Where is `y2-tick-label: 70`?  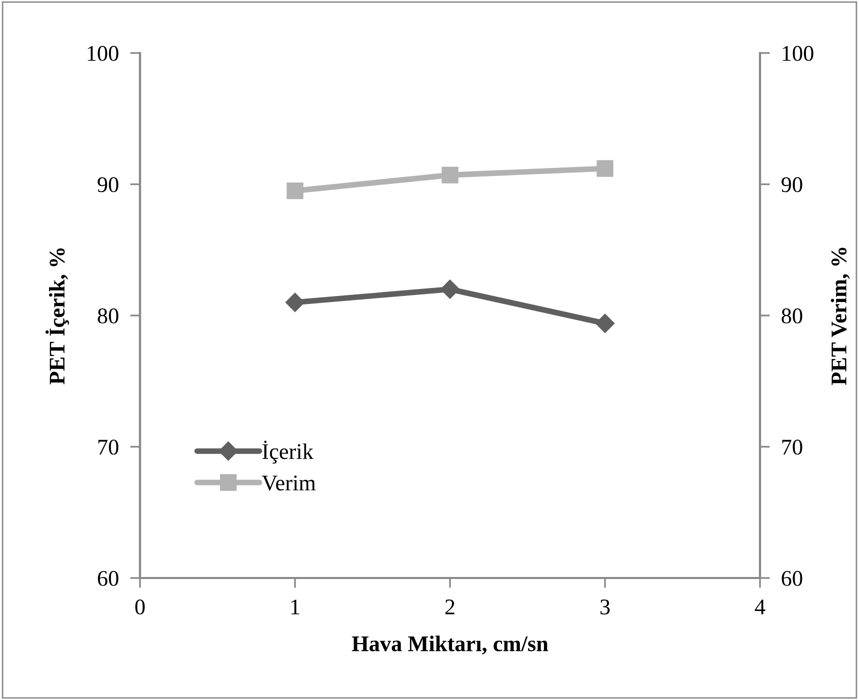
y2-tick-label: 70 is located at coordinates (792, 447).